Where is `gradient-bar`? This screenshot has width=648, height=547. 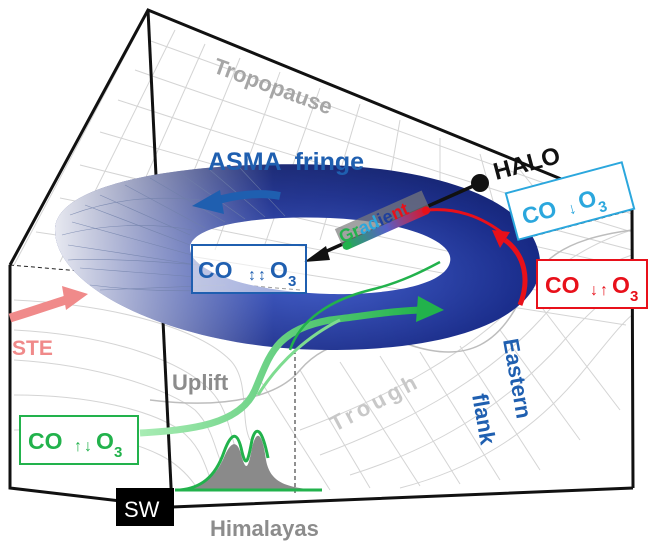 gradient-bar is located at coordinates (382, 220).